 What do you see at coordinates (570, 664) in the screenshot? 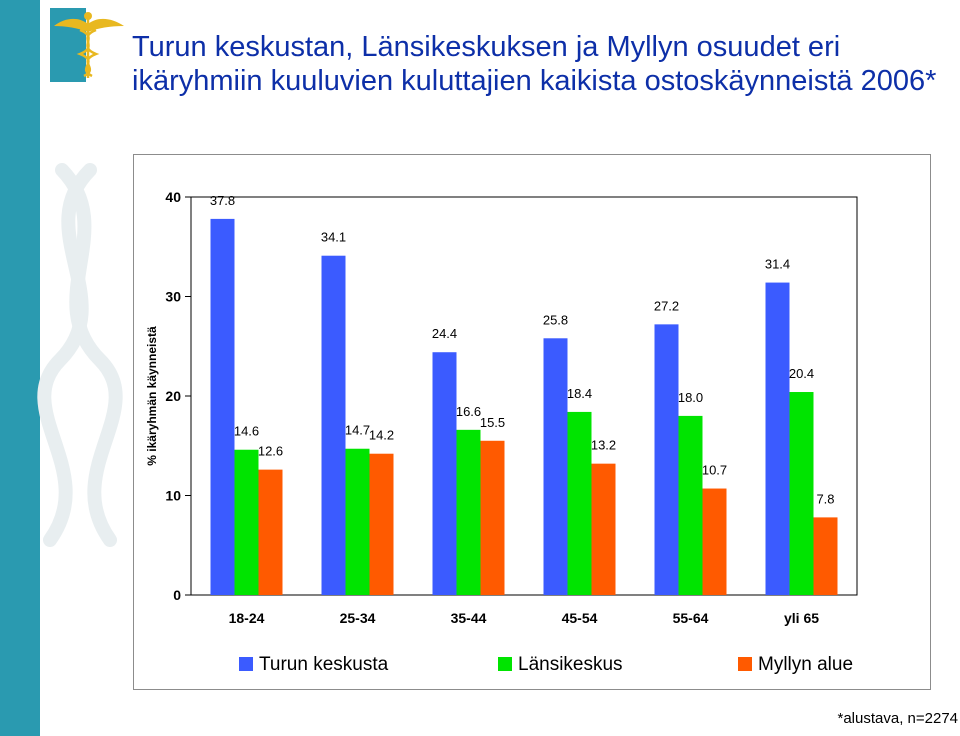
I see `legend-label: Länsikeskus` at bounding box center [570, 664].